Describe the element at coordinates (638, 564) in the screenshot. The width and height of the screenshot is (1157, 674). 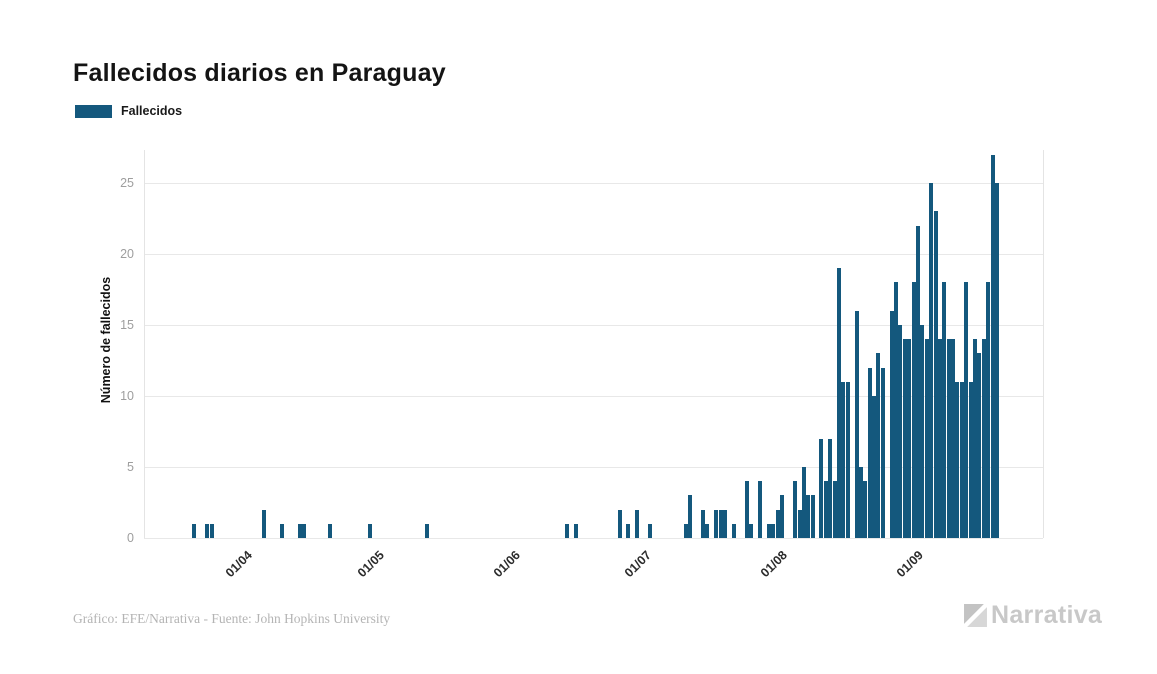
I see `x-tick-label: 01/07` at that location.